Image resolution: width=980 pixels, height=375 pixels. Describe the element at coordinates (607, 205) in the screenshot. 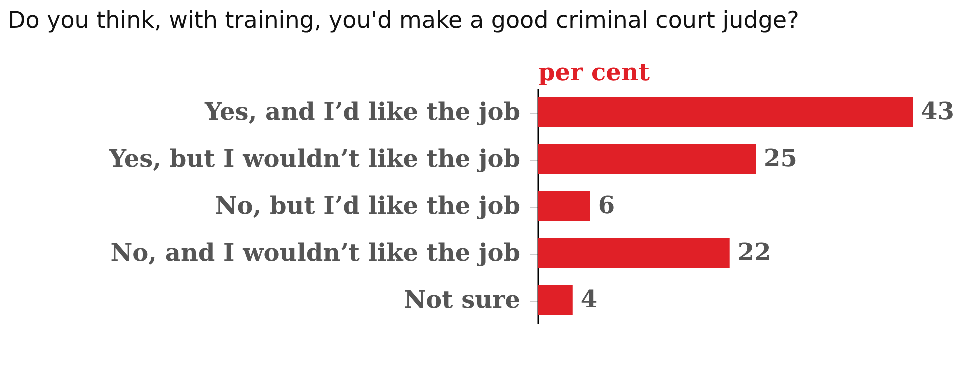

I see `data-label: 6` at that location.